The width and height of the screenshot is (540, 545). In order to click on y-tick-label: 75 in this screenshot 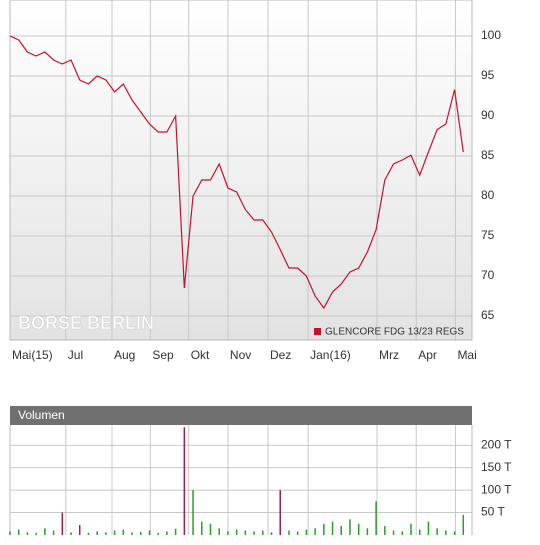, I will do `click(488, 235)`.